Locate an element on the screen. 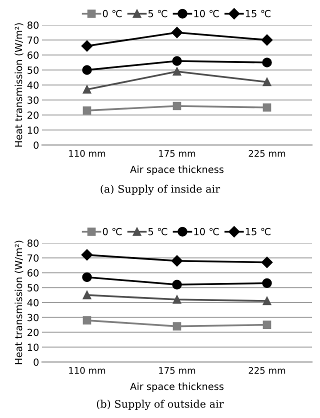 This screenshot has height=418, width=320. text: (b) Supply of outside air is located at coordinates (160, 405).